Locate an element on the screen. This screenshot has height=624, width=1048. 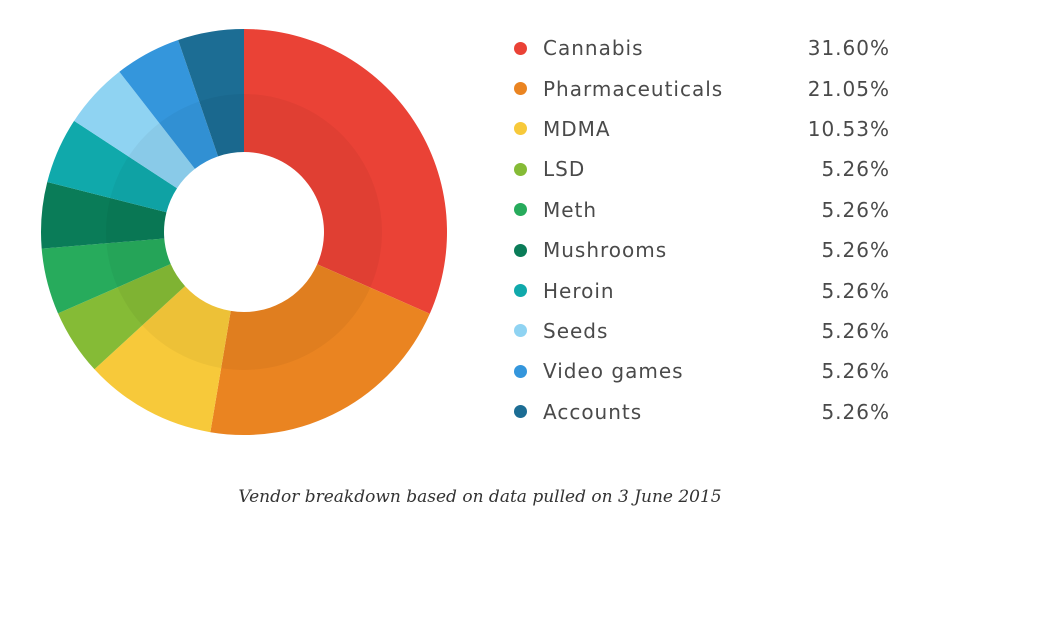
legend-label: Cannabis is located at coordinates (593, 48).